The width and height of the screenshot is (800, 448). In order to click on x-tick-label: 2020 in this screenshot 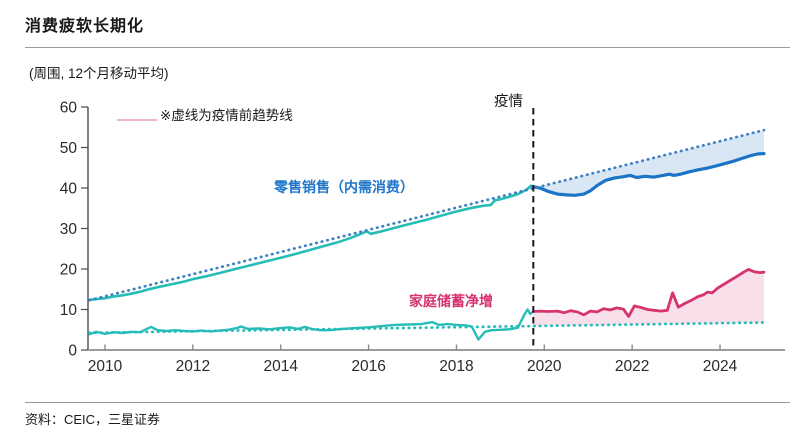, I will do `click(544, 366)`.